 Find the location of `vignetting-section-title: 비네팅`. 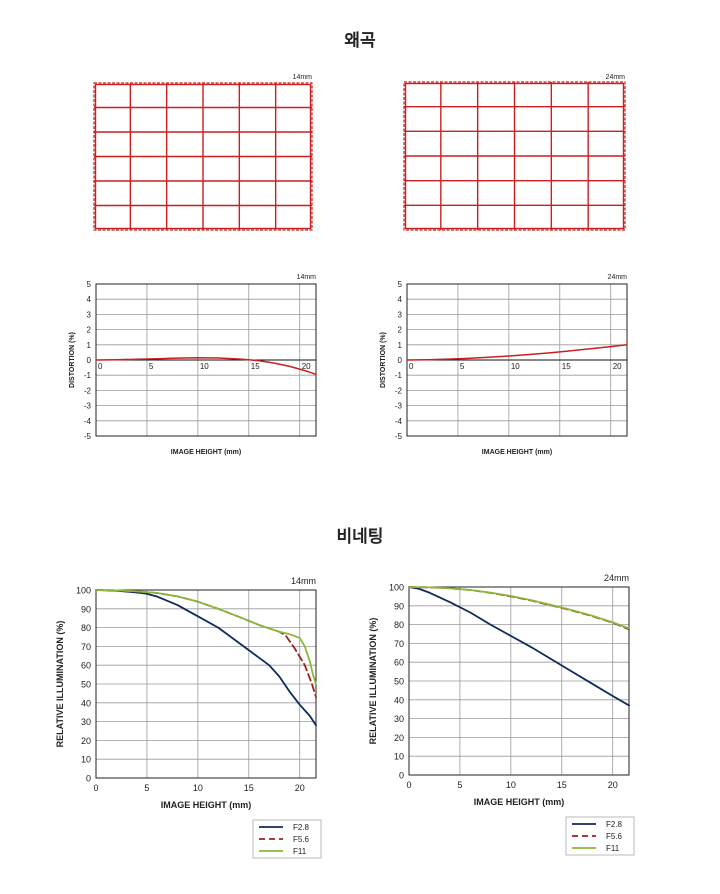

vignetting-section-title: 비네팅 is located at coordinates (360, 537).